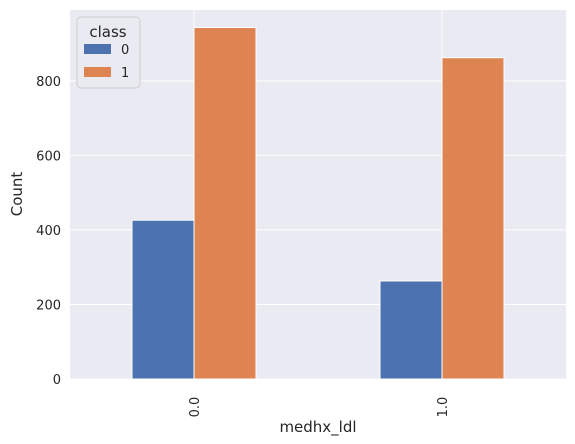 Image resolution: width=575 pixels, height=444 pixels. I want to click on y-tick-label-1: 200, so click(48, 305).